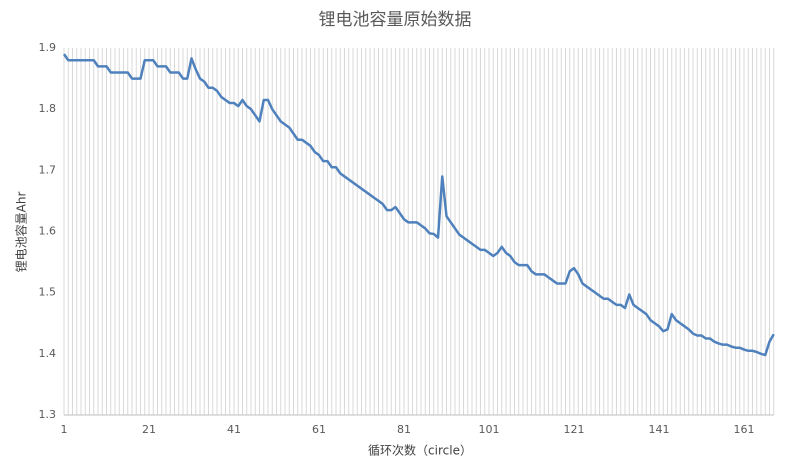 This screenshot has height=473, width=795. I want to click on x-axis-label: 循环次数（circle）, so click(420, 450).